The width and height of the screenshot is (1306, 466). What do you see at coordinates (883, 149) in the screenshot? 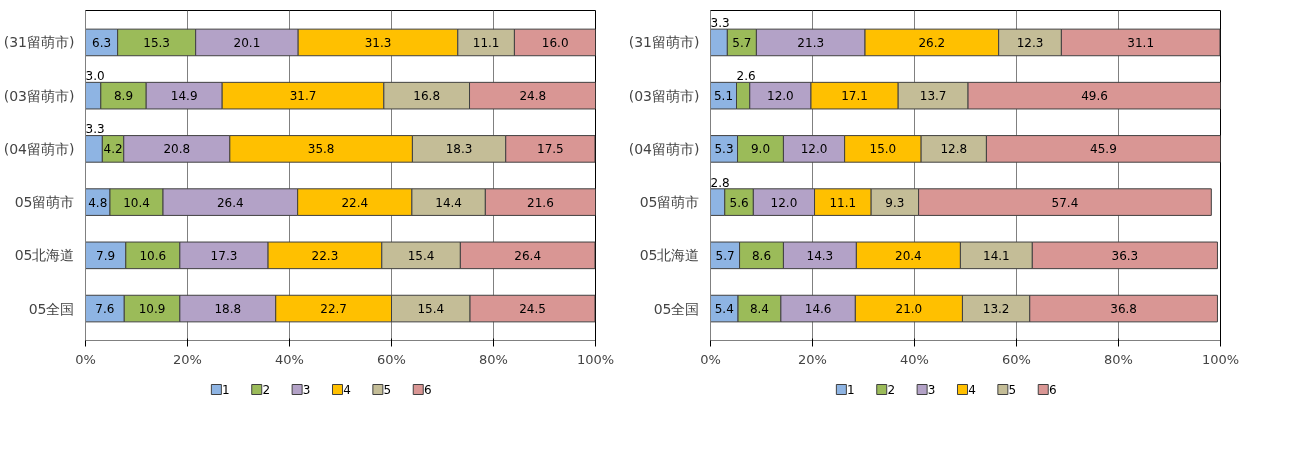
I see `data-label: 15.0` at bounding box center [883, 149].